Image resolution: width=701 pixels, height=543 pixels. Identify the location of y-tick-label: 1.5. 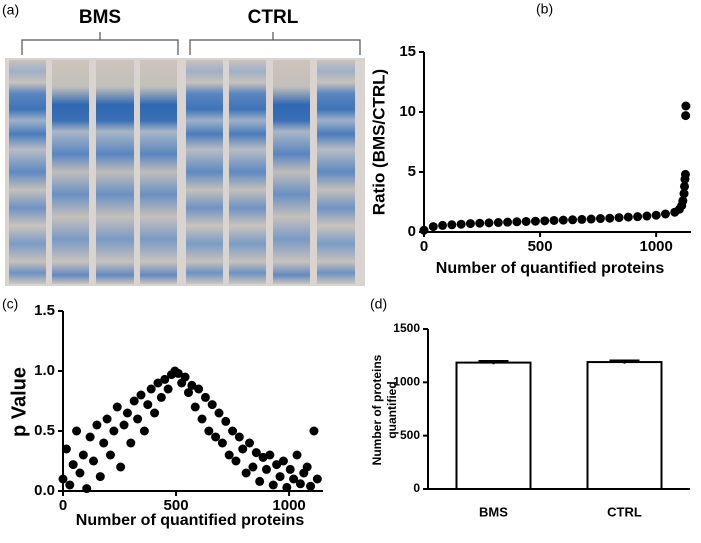
(44, 310).